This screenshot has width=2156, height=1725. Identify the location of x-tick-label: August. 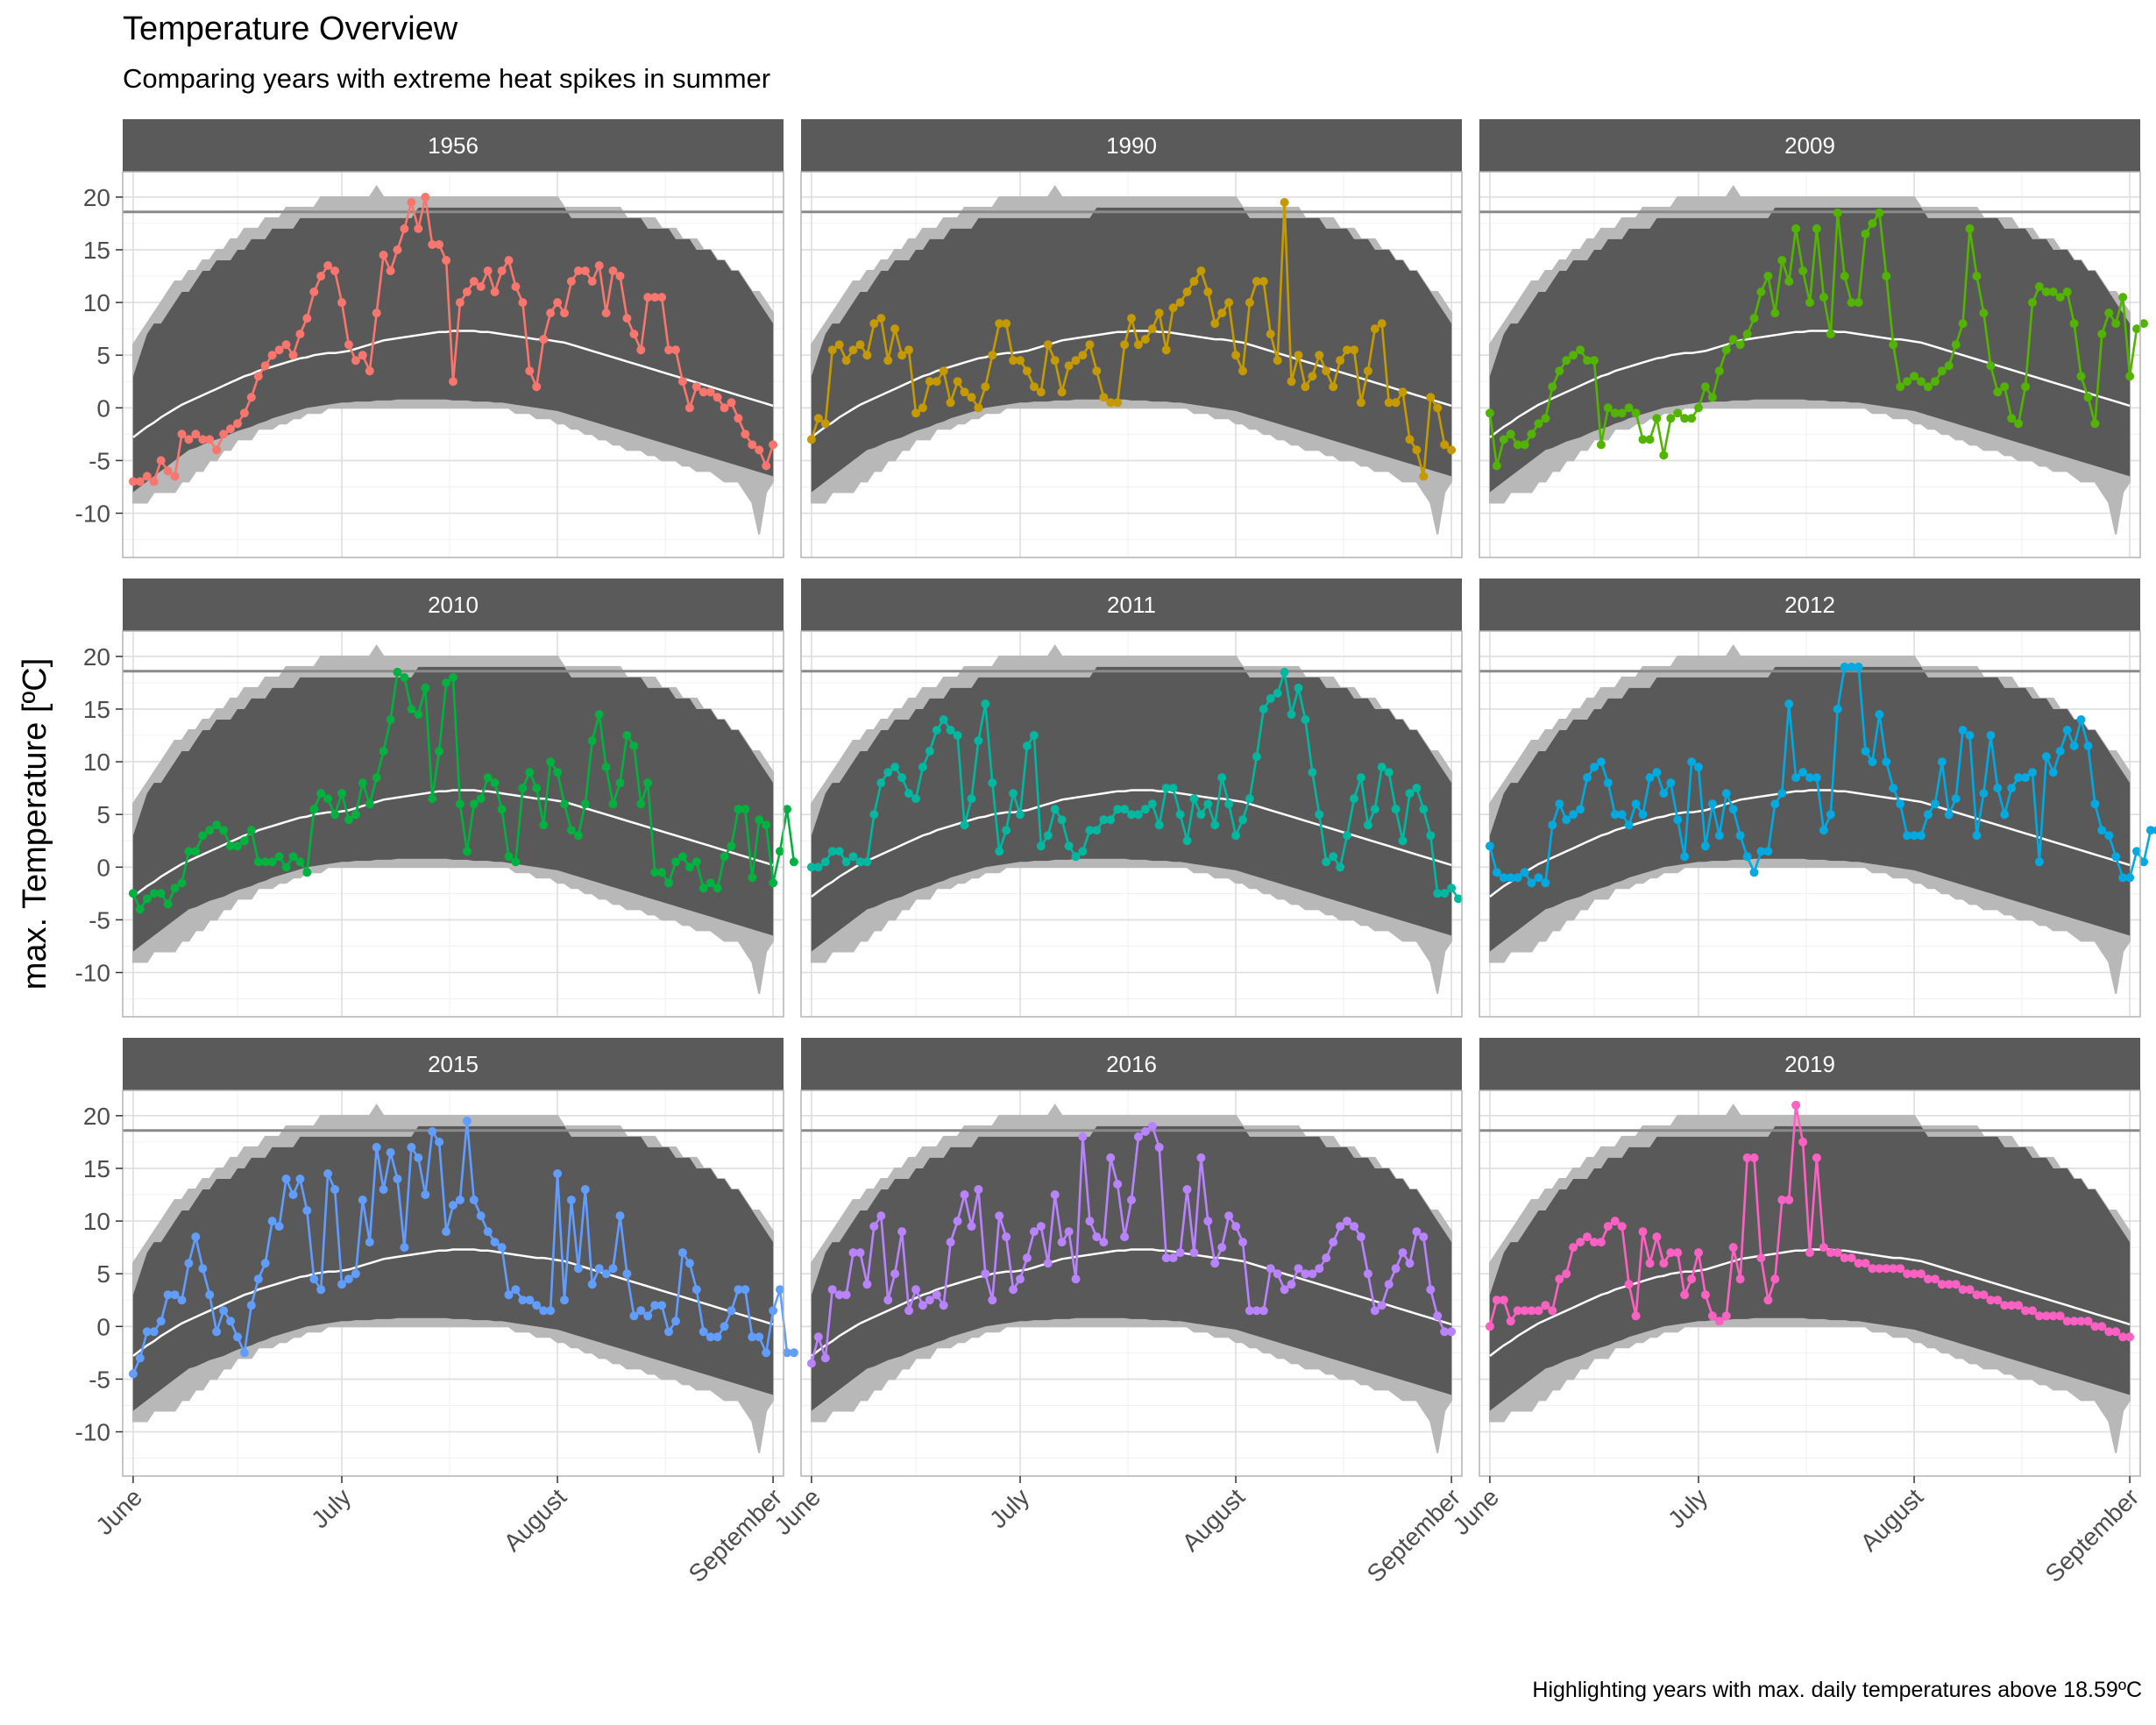
(1892, 1520).